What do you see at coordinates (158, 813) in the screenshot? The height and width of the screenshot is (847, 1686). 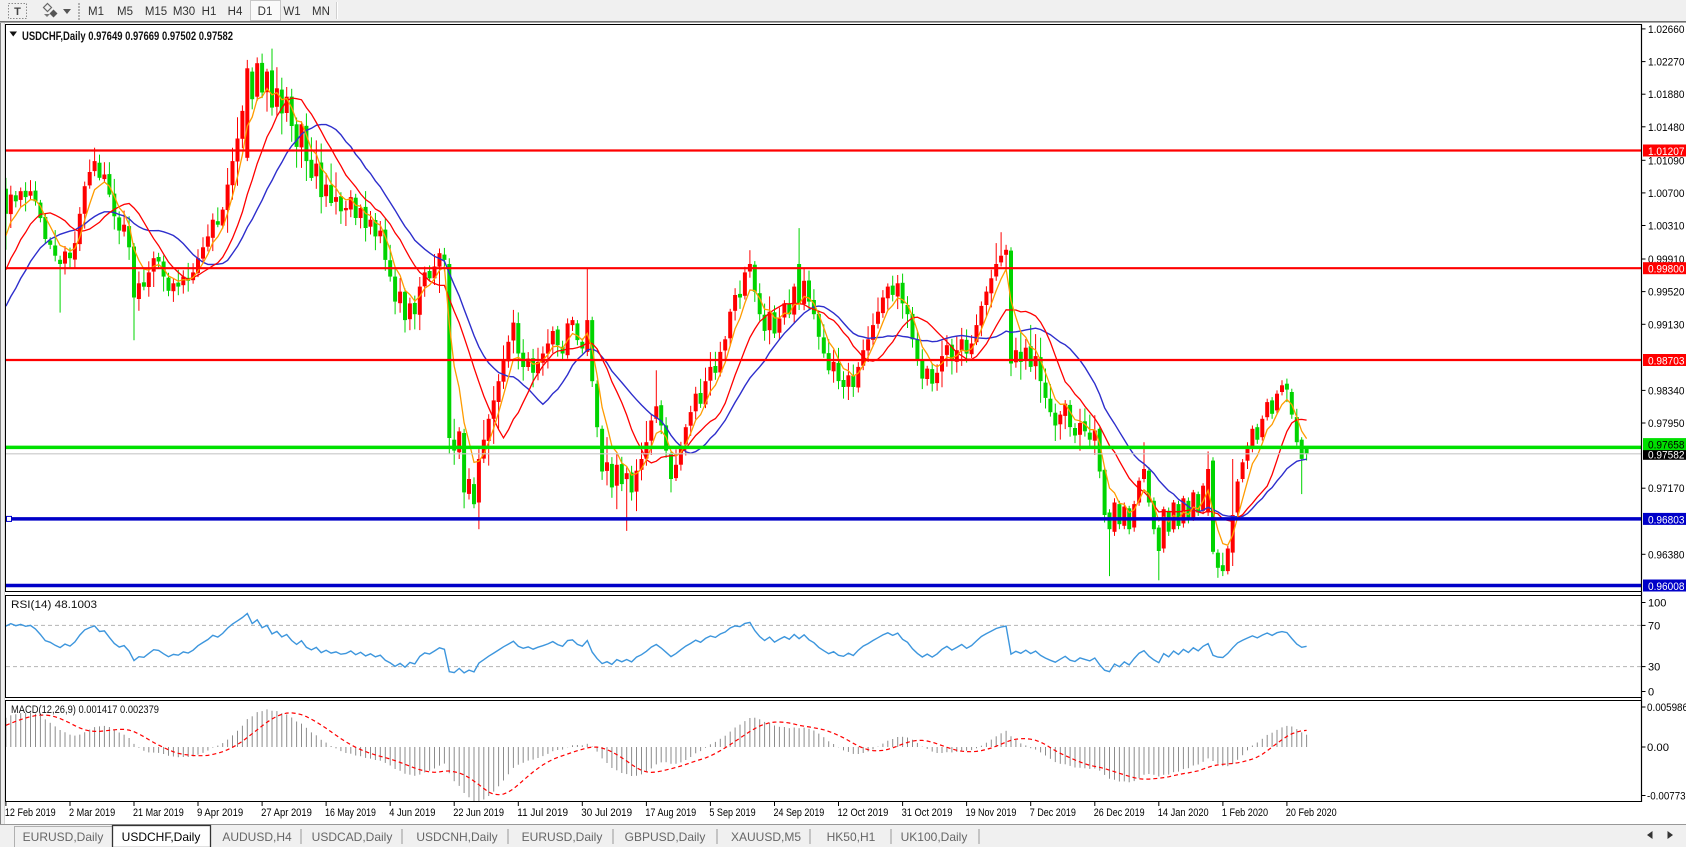 I see `svg-text: 21 Mar 2019` at bounding box center [158, 813].